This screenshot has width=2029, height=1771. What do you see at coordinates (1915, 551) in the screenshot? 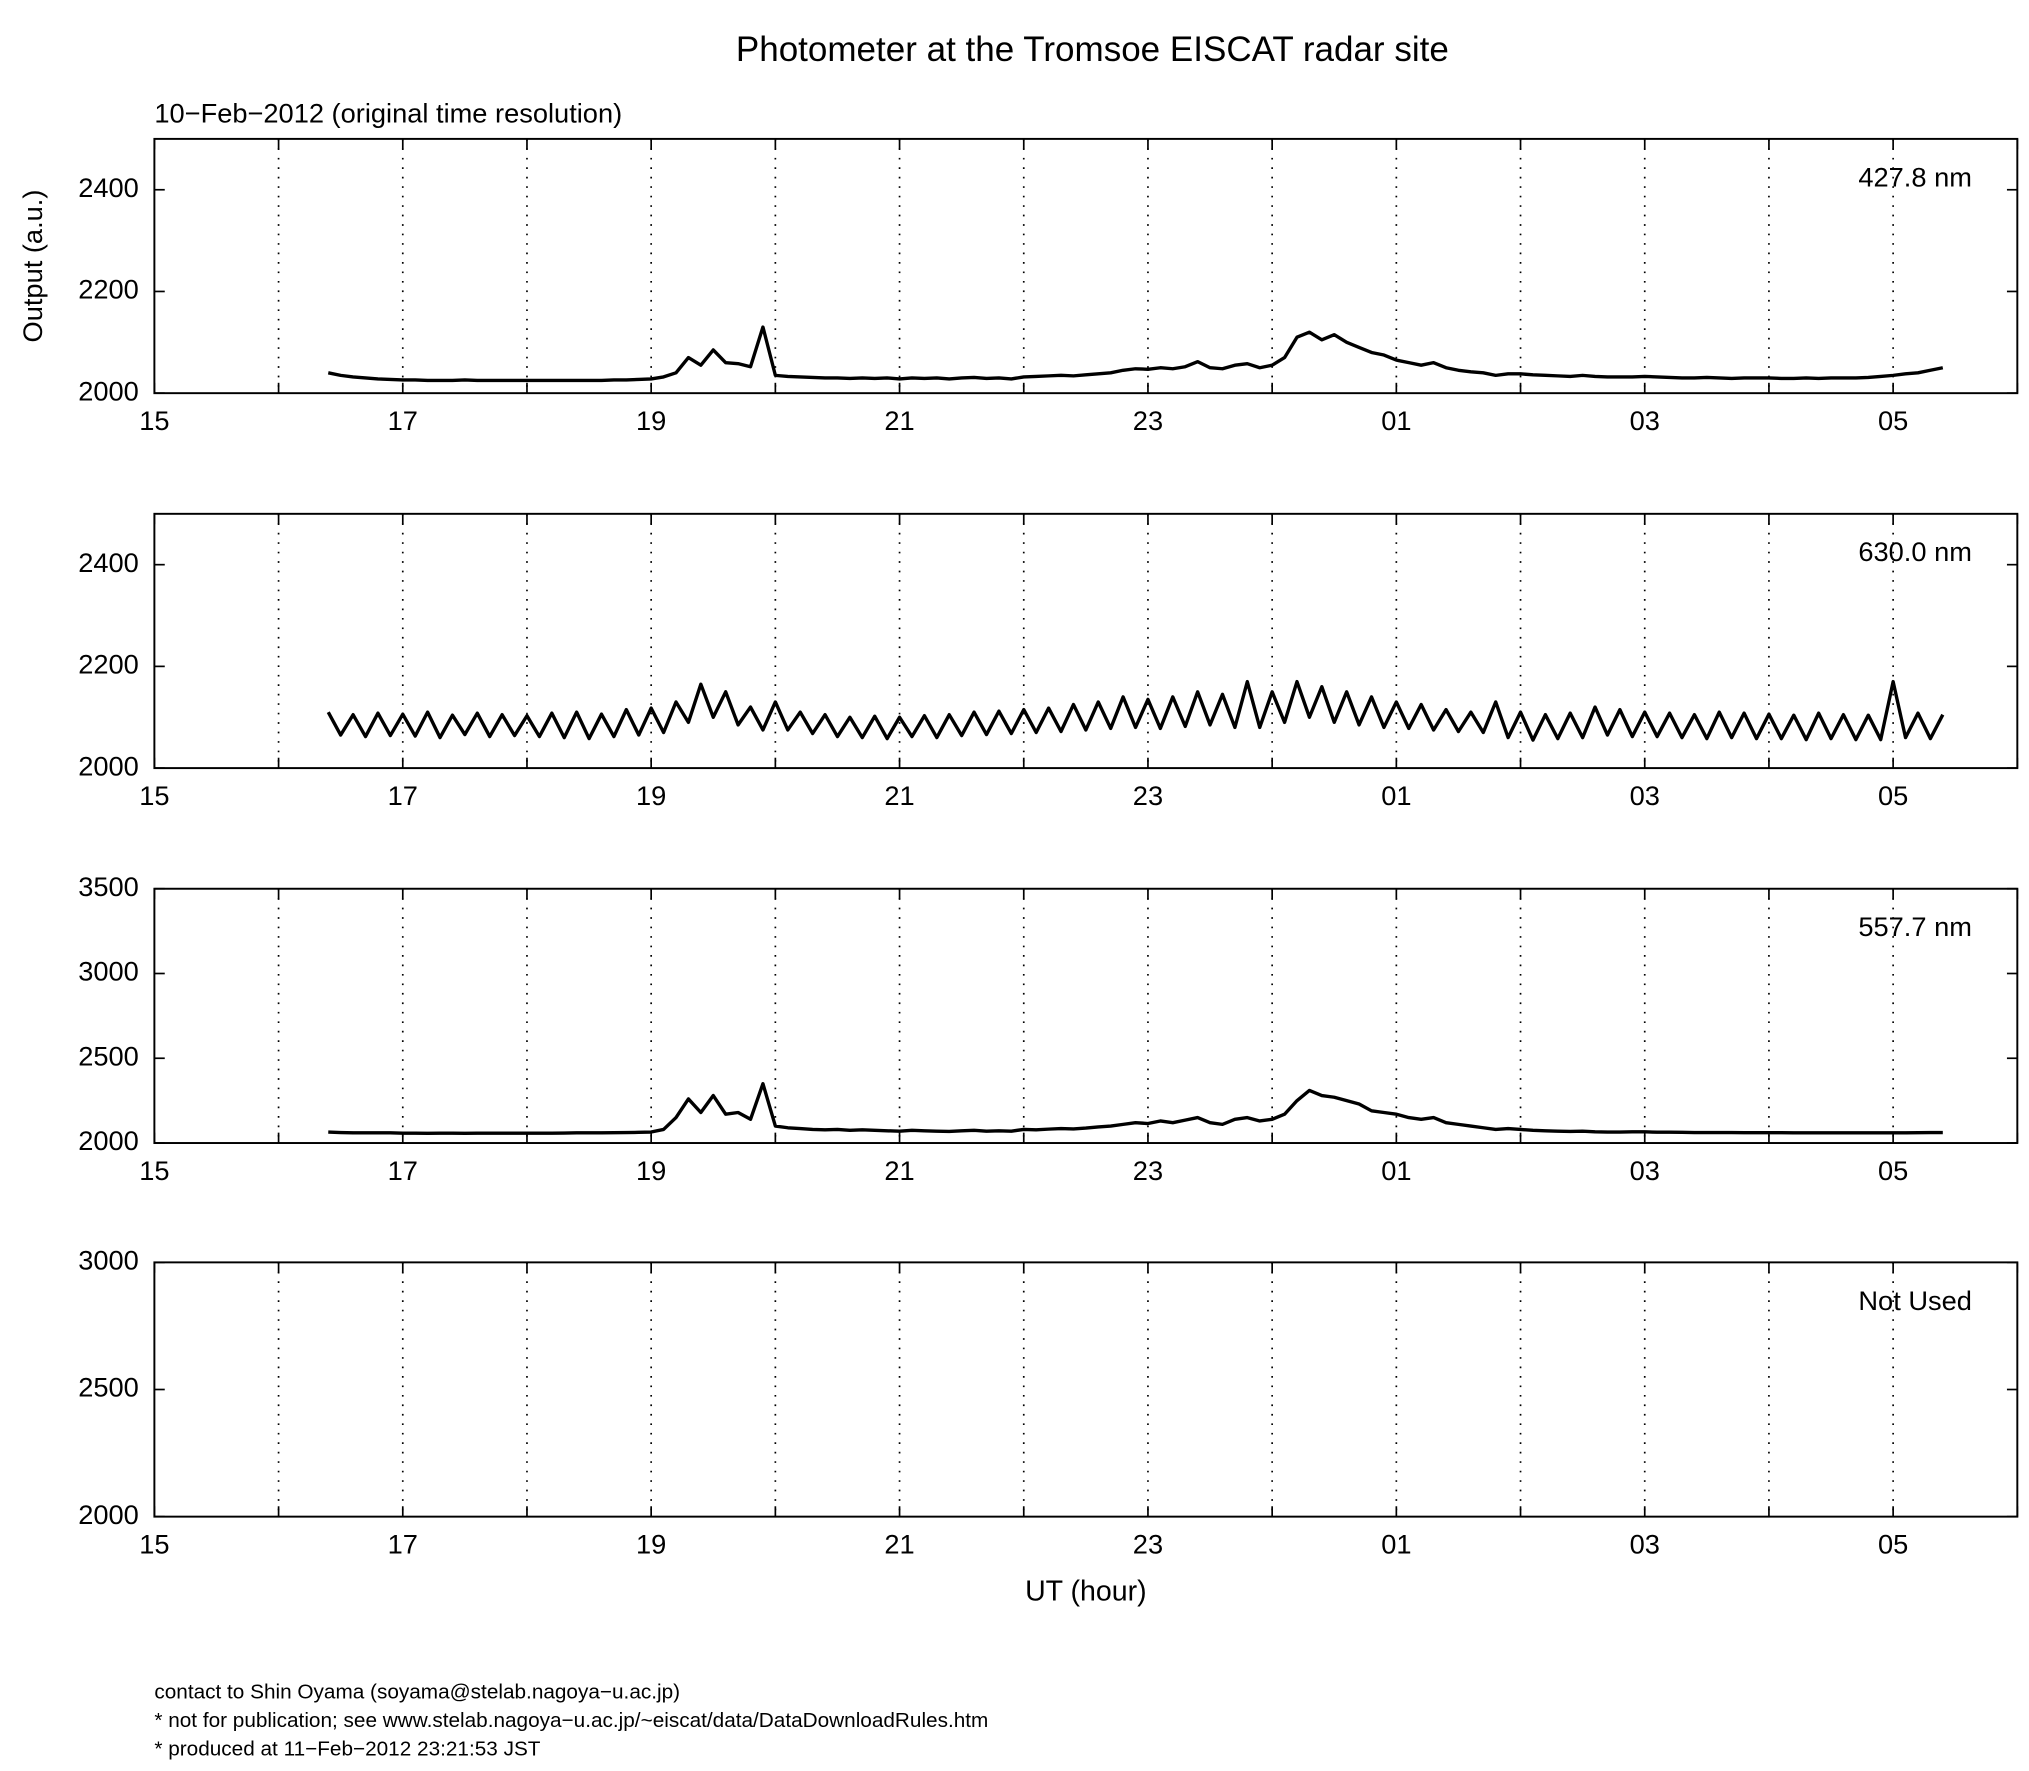
I see `panel-label: 630.0 nm` at bounding box center [1915, 551].